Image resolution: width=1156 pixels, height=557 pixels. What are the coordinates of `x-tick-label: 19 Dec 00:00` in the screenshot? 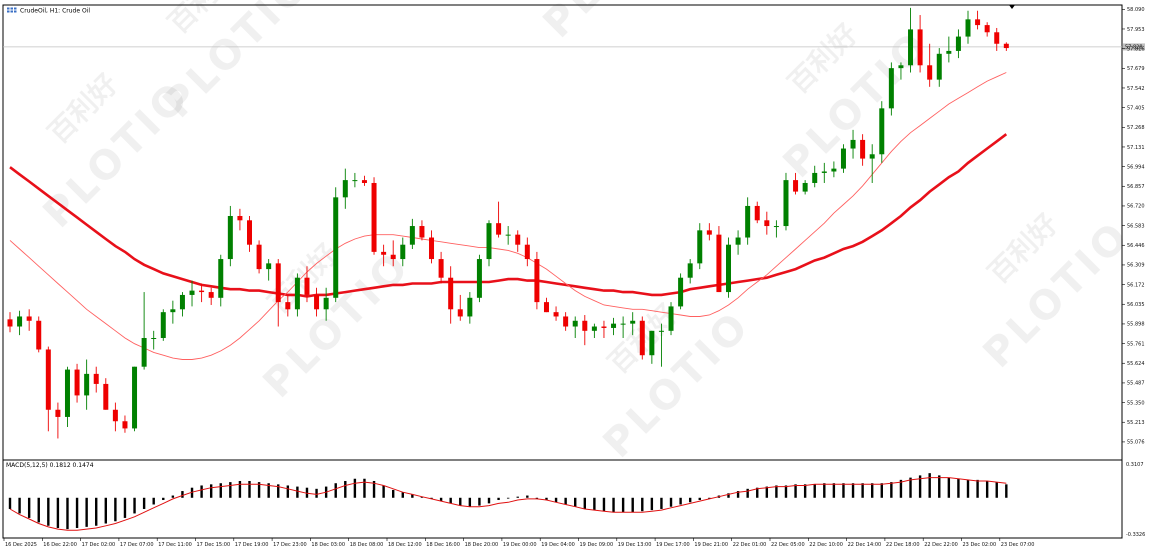 It's located at (520, 545).